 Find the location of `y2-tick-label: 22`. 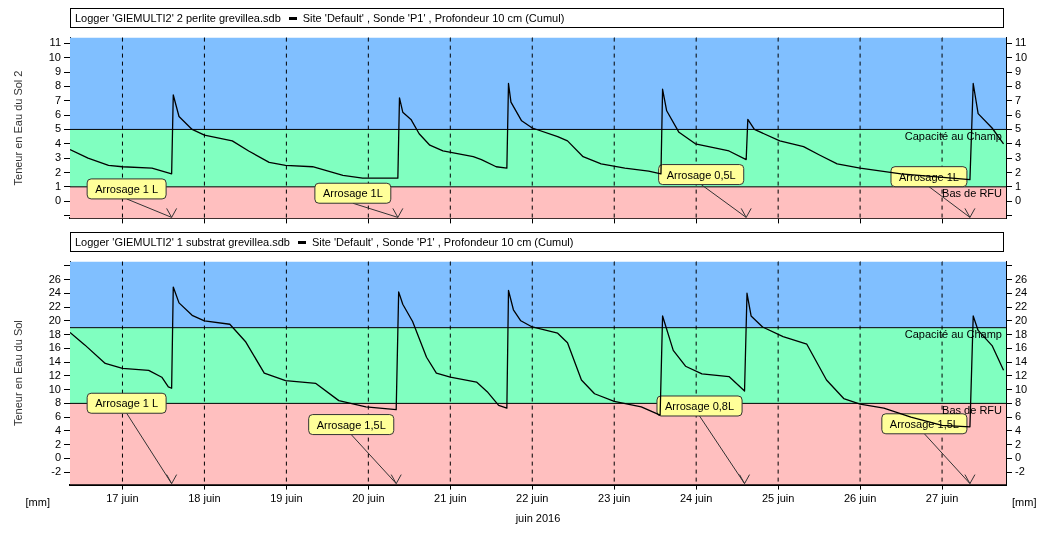

y2-tick-label: 22 is located at coordinates (1021, 306).